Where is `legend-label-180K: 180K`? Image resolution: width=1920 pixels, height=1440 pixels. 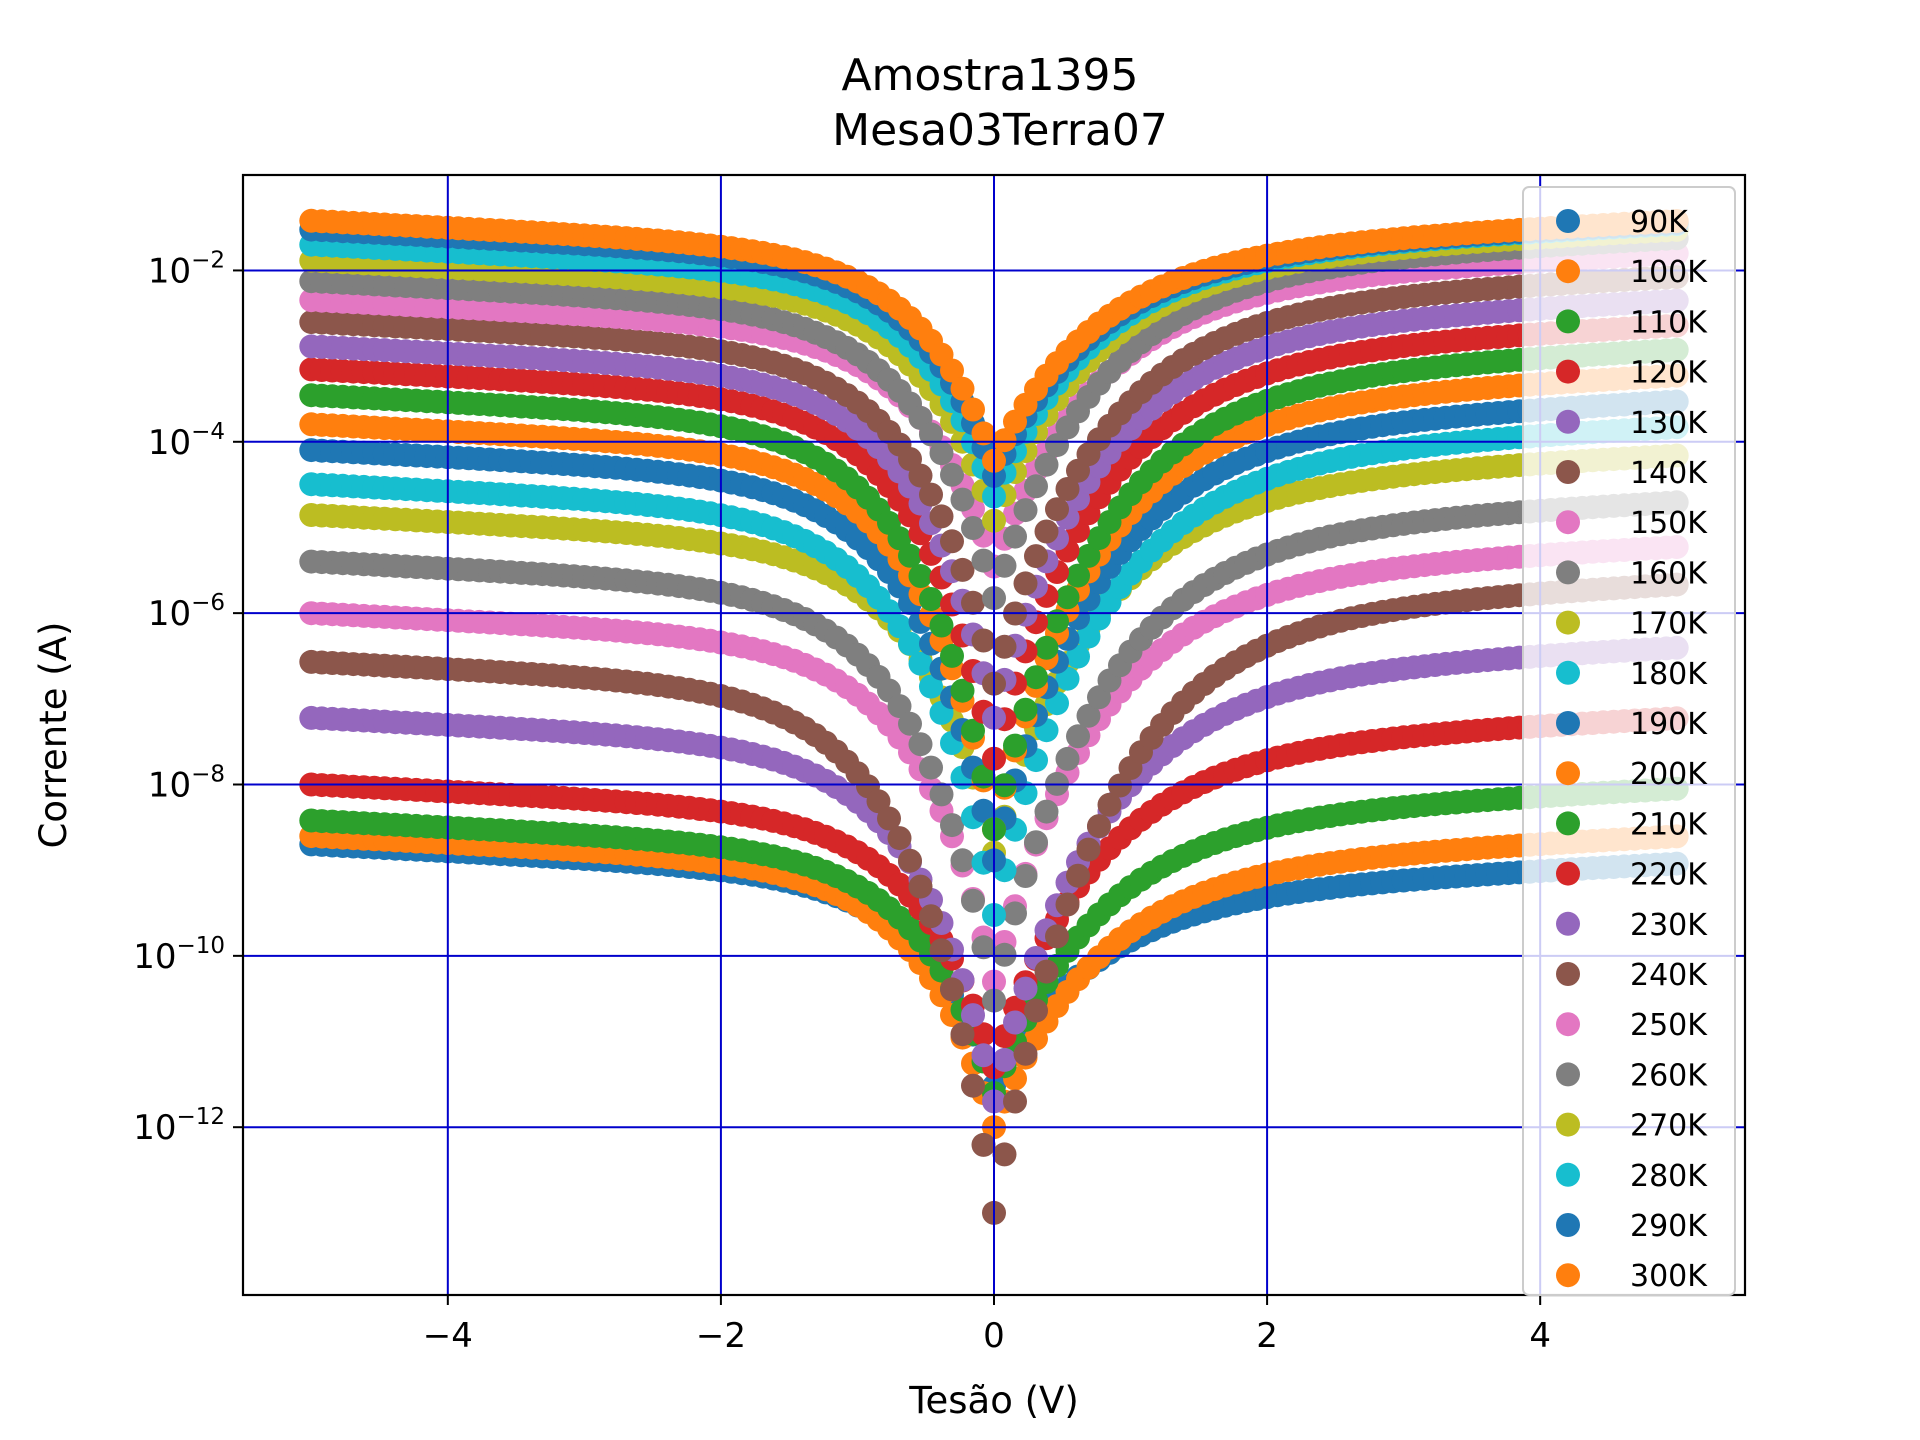 legend-label-180K: 180K is located at coordinates (1669, 674).